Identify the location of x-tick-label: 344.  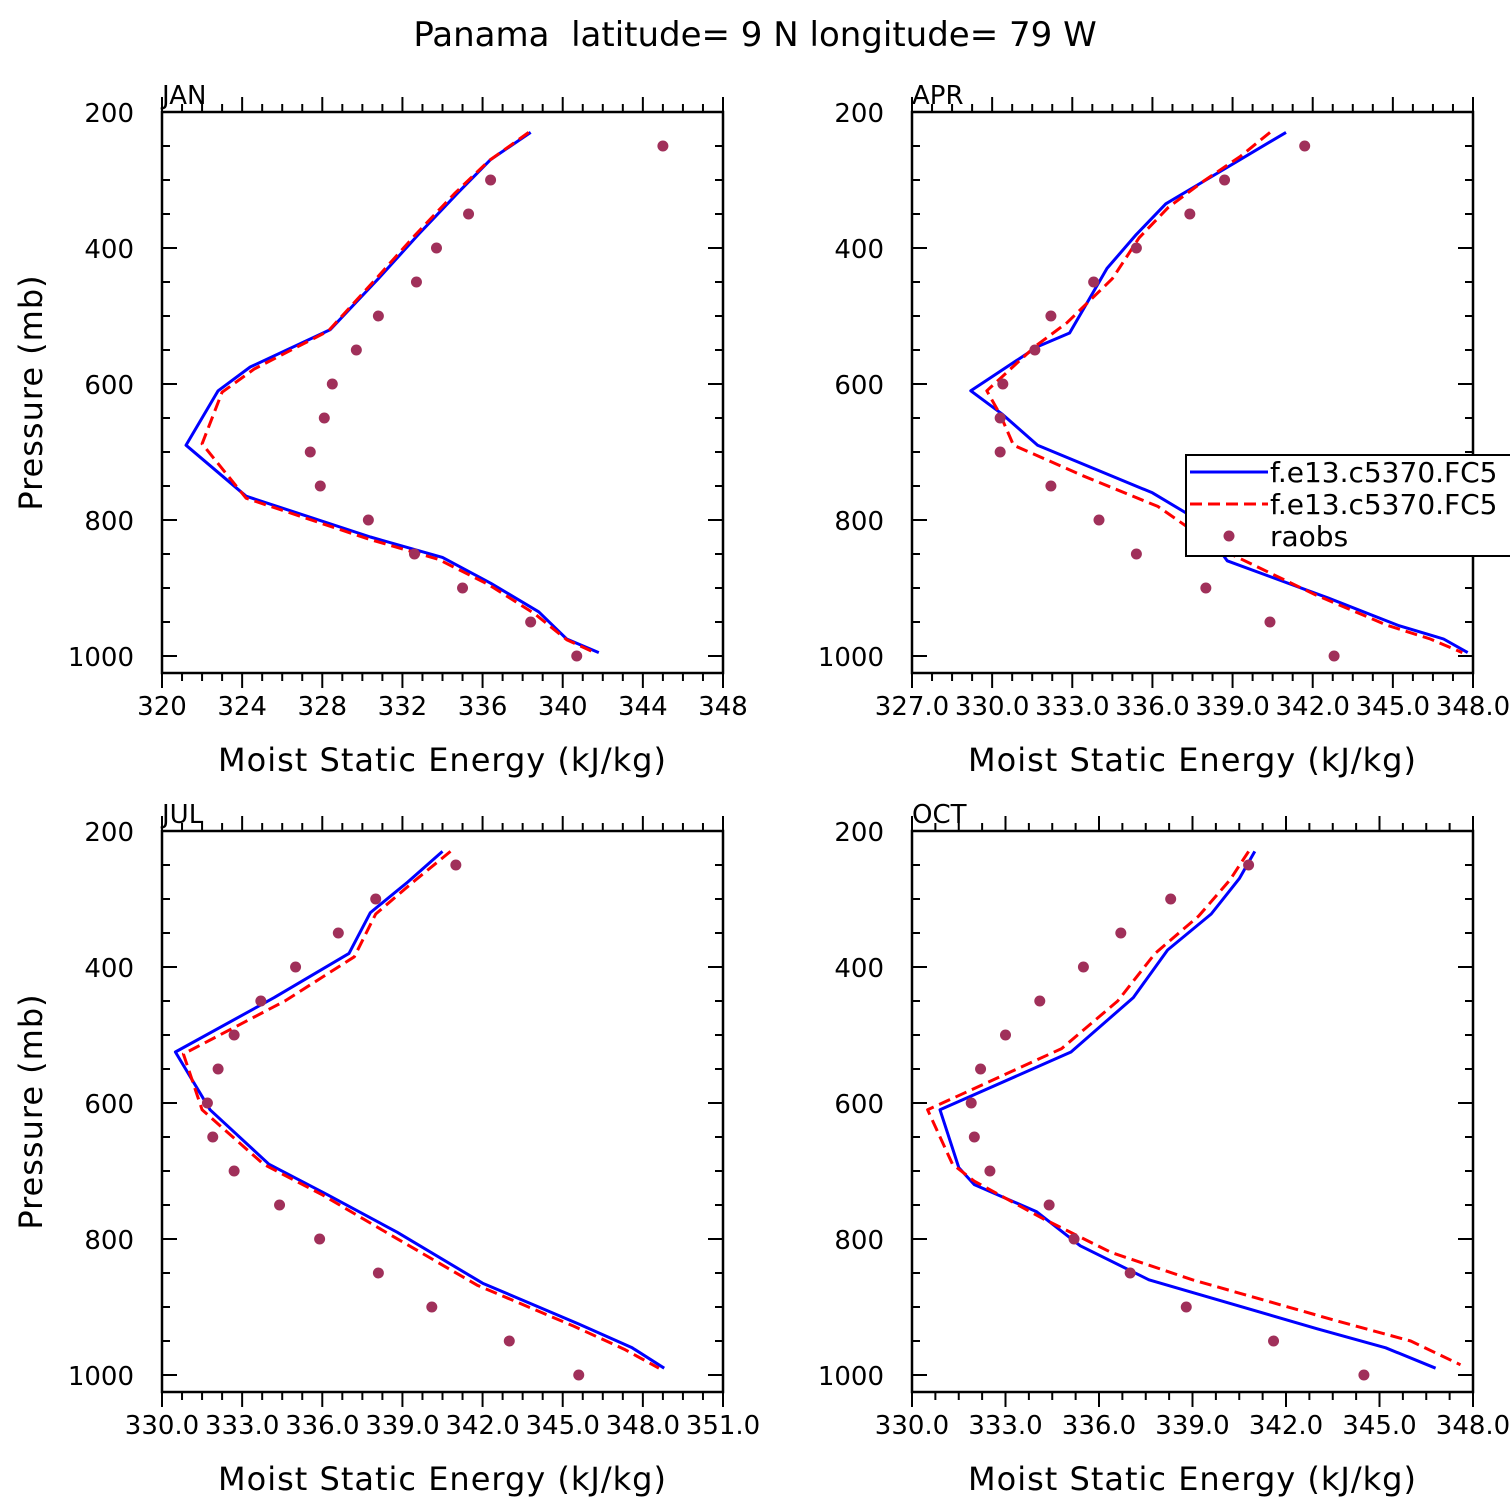
(643, 707).